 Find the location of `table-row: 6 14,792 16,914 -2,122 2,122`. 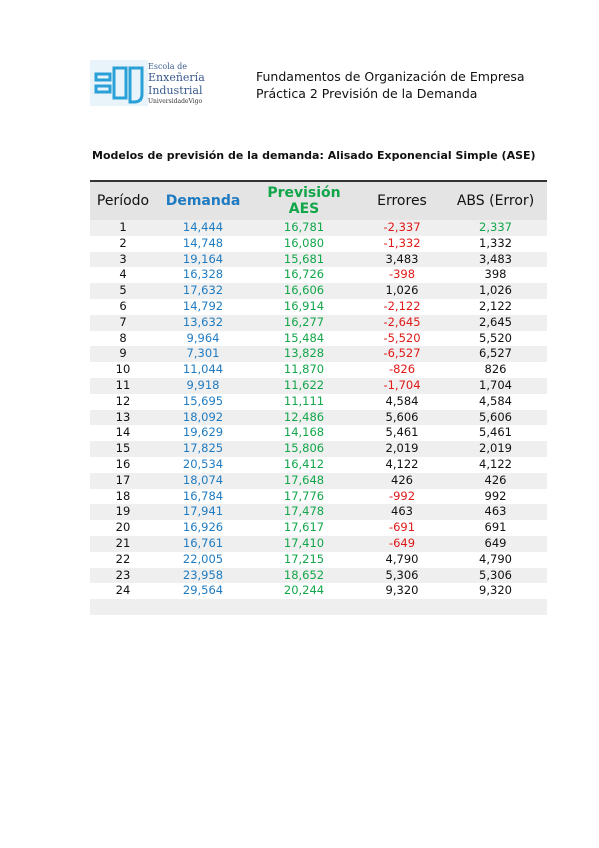

table-row: 6 14,792 16,914 -2,122 2,122 is located at coordinates (318, 307).